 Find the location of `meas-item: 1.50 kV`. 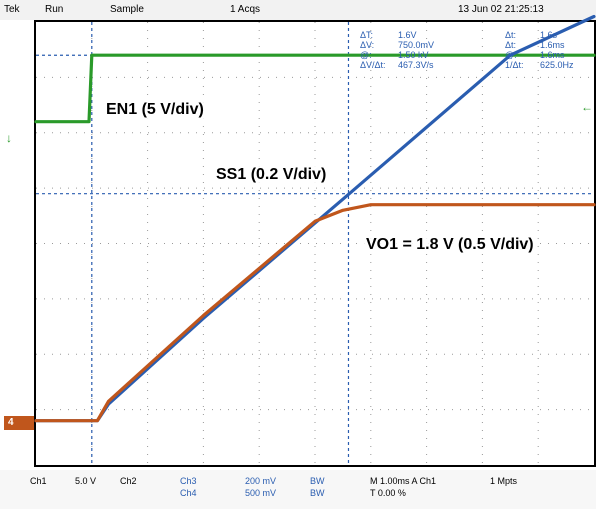

meas-item: 1.50 kV is located at coordinates (413, 55).